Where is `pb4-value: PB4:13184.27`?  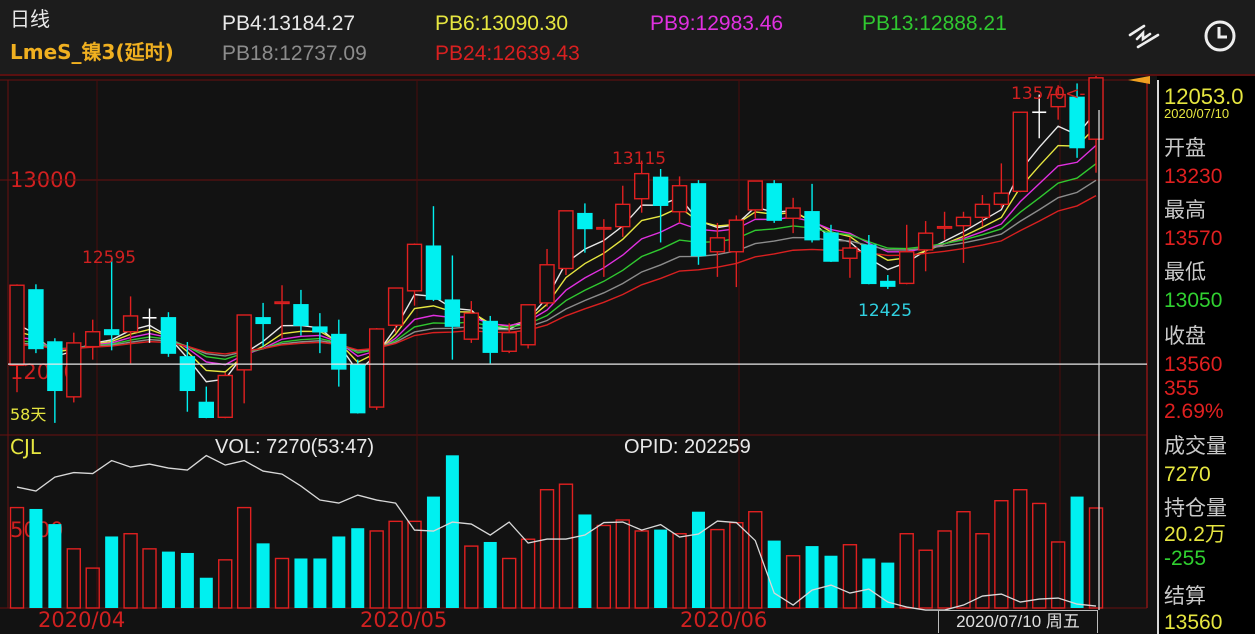
pb4-value: PB4:13184.27 is located at coordinates (289, 23).